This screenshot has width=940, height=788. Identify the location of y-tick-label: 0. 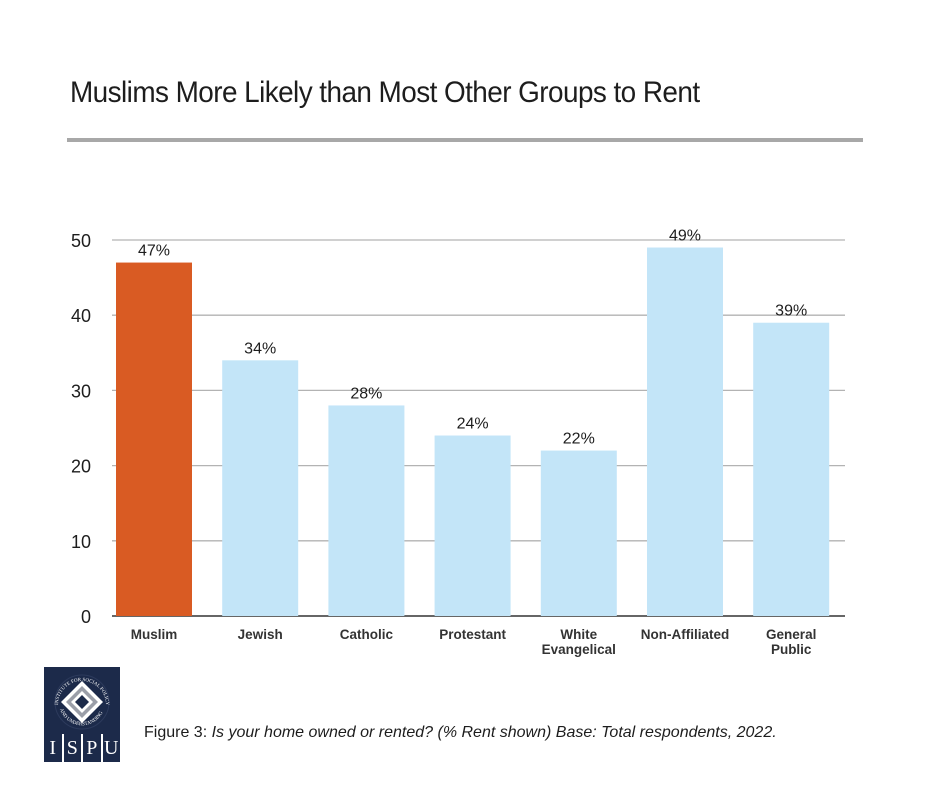
(86, 617).